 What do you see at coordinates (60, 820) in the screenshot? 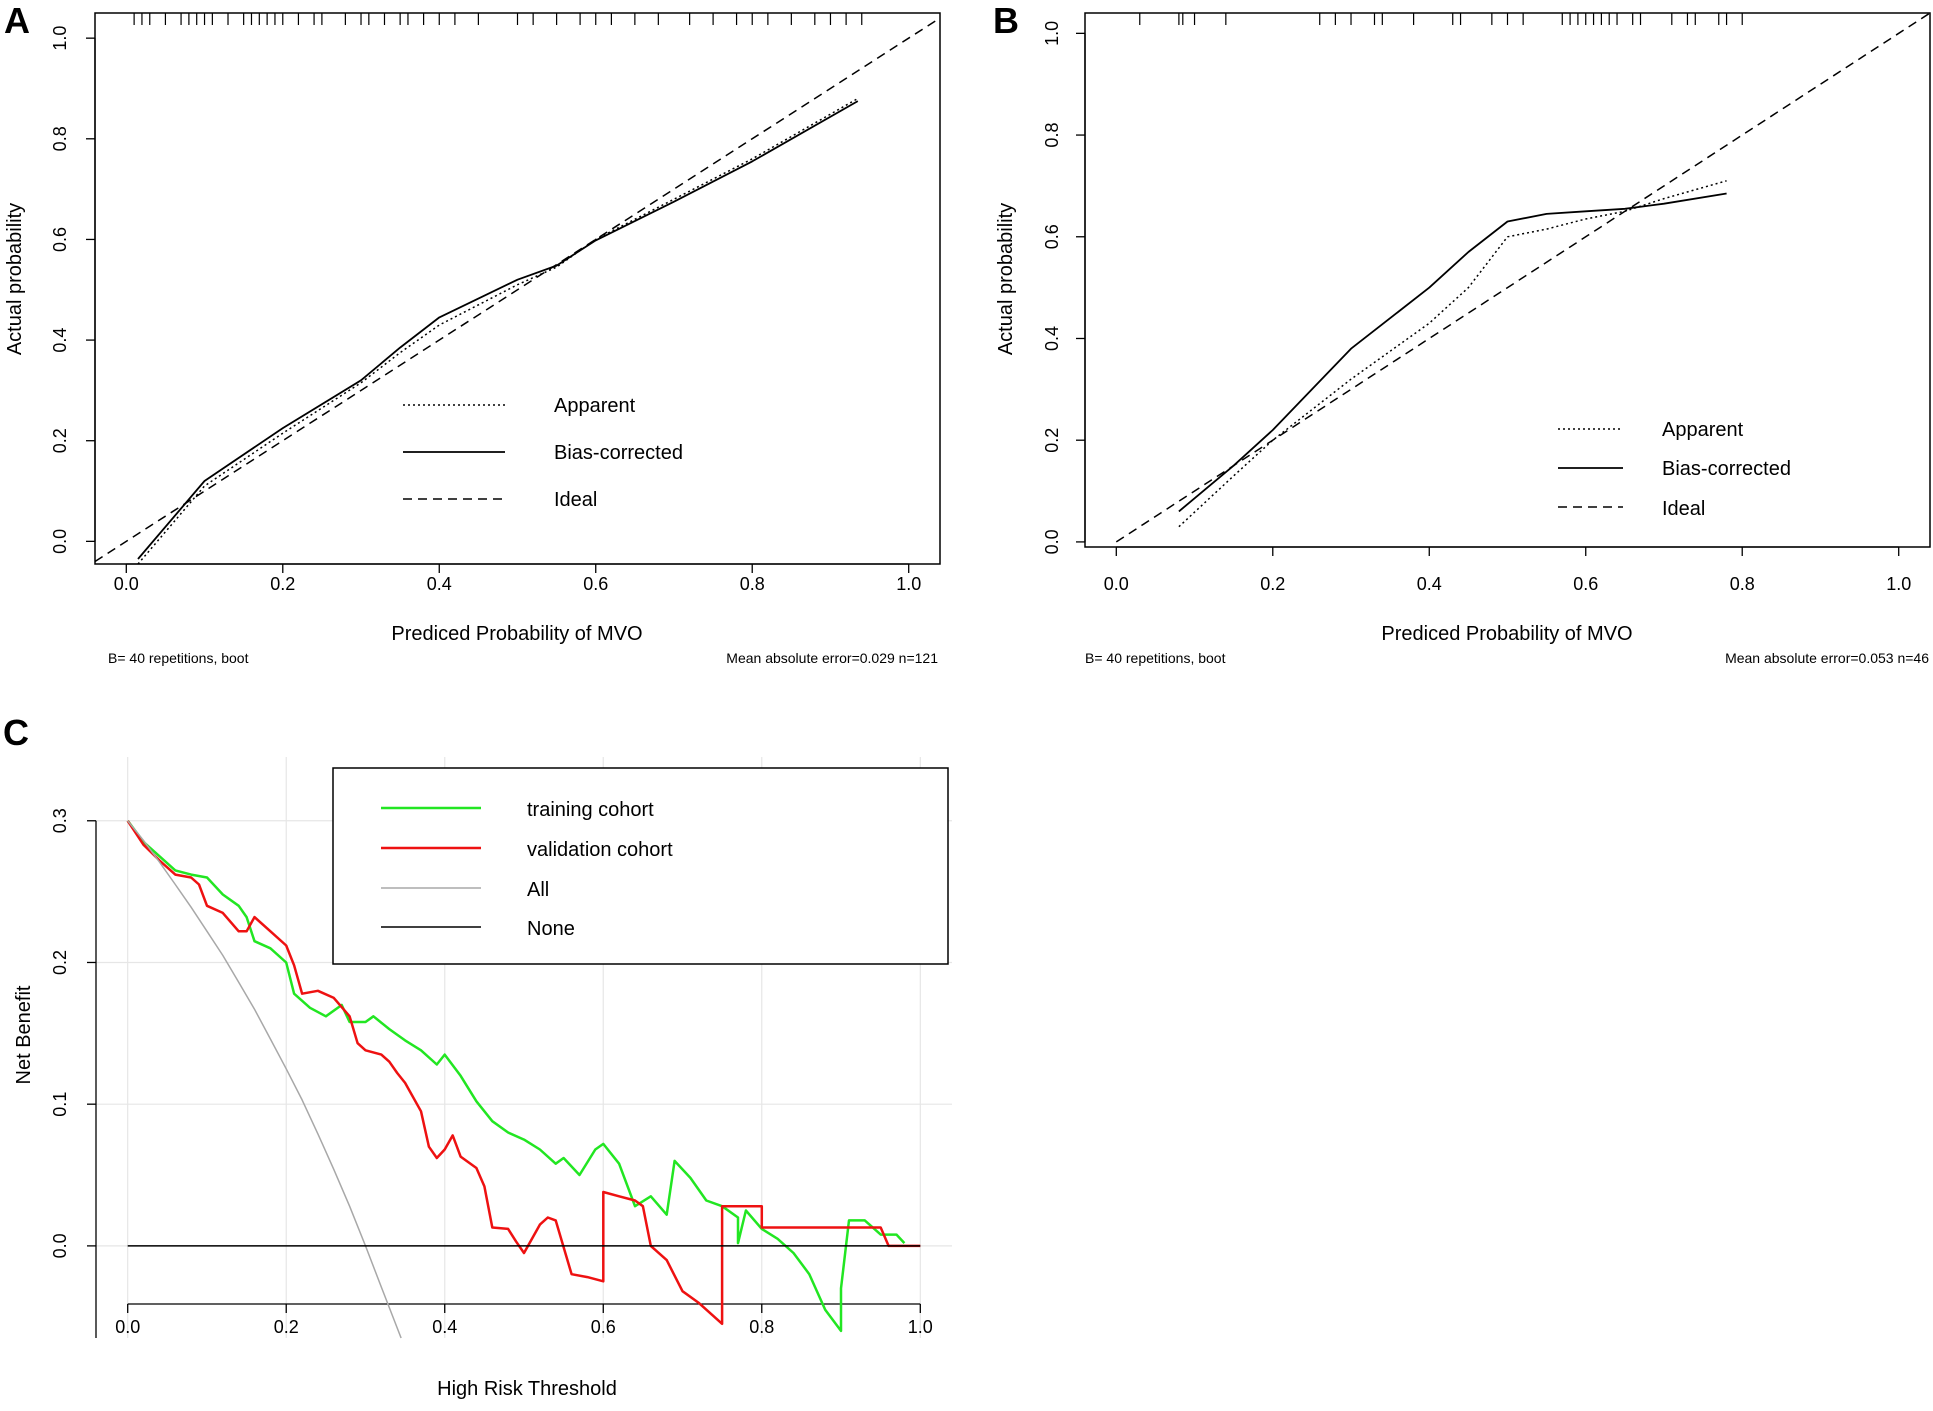
I see `y-tick-label-0-3: 0.3` at bounding box center [60, 820].